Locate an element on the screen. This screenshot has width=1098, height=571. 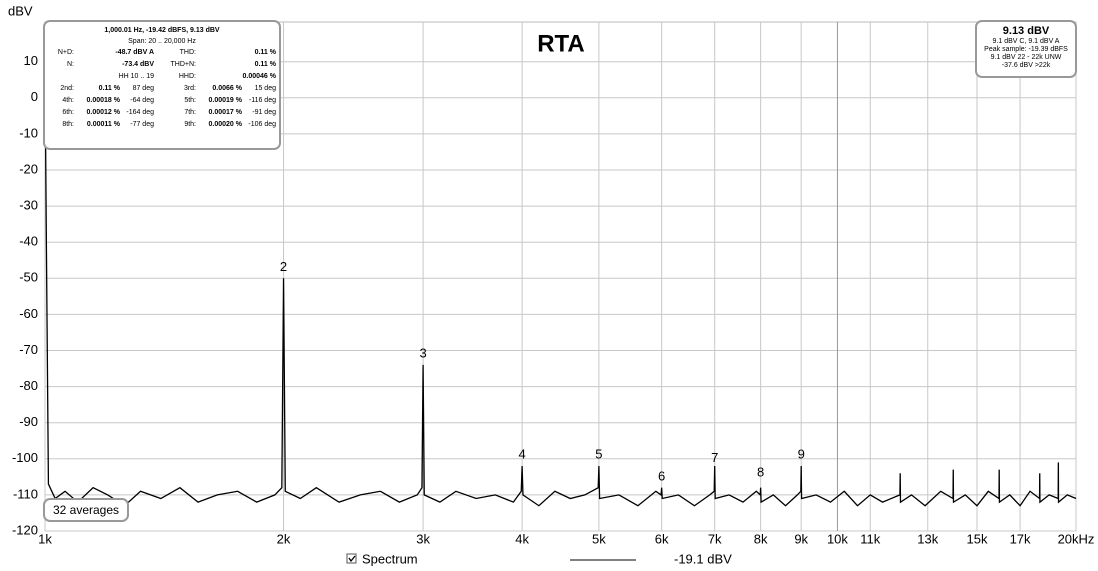
legend-checkbox is located at coordinates (351, 558).